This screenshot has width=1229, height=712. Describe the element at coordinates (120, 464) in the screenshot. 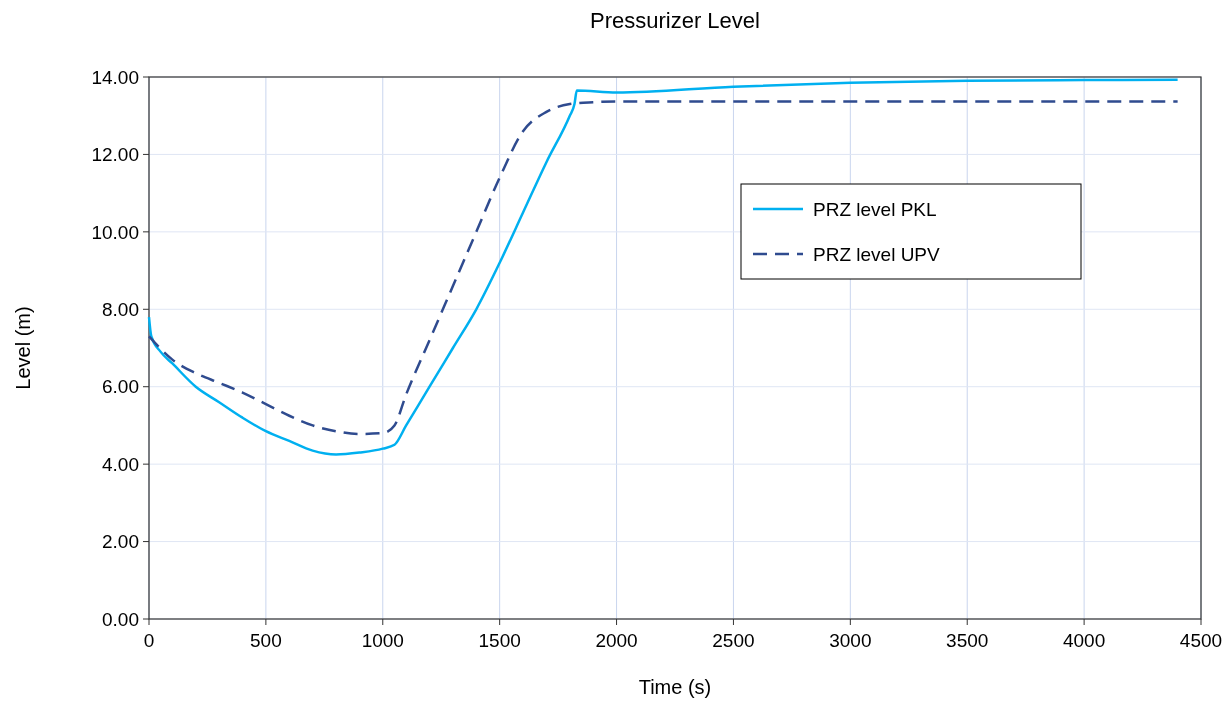

I see `y-tick-label: 4.00` at that location.